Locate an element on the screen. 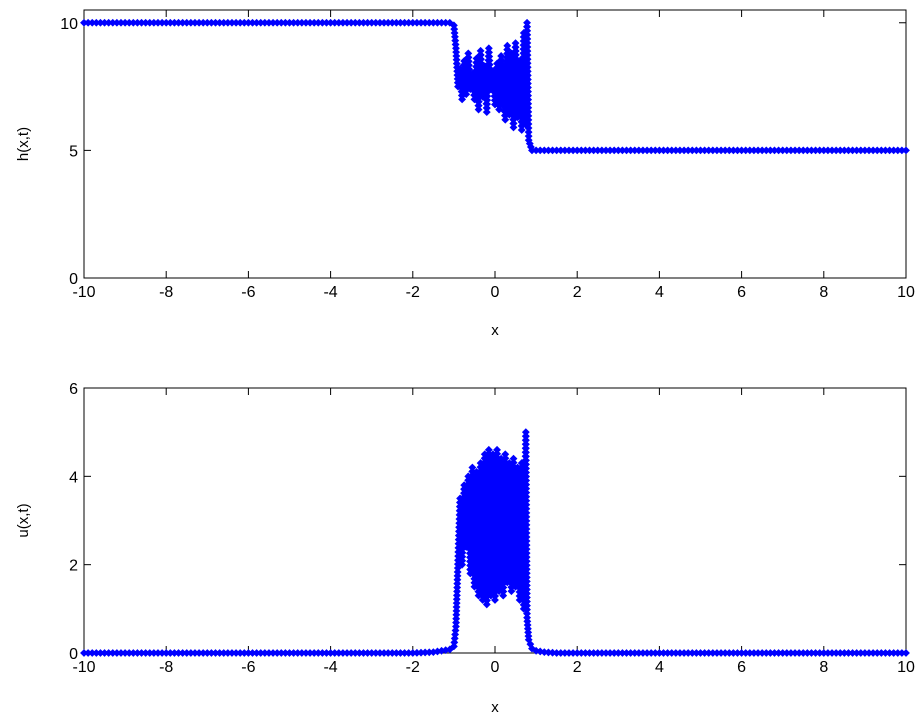 The width and height of the screenshot is (919, 720). y-tick-label: 10 is located at coordinates (69, 24).